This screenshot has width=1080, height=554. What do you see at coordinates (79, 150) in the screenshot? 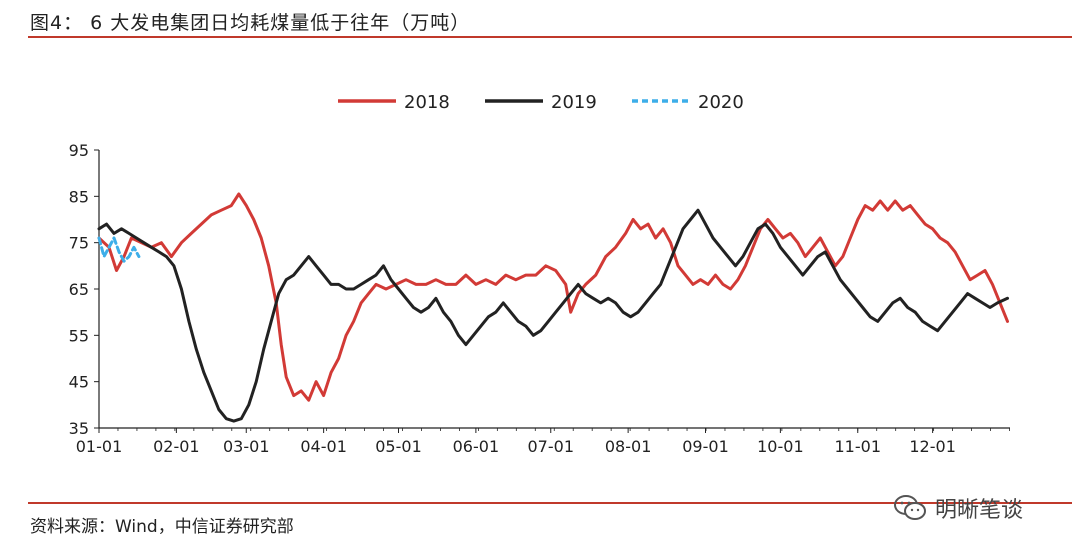
I see `y-tick-label: 95` at bounding box center [79, 150].